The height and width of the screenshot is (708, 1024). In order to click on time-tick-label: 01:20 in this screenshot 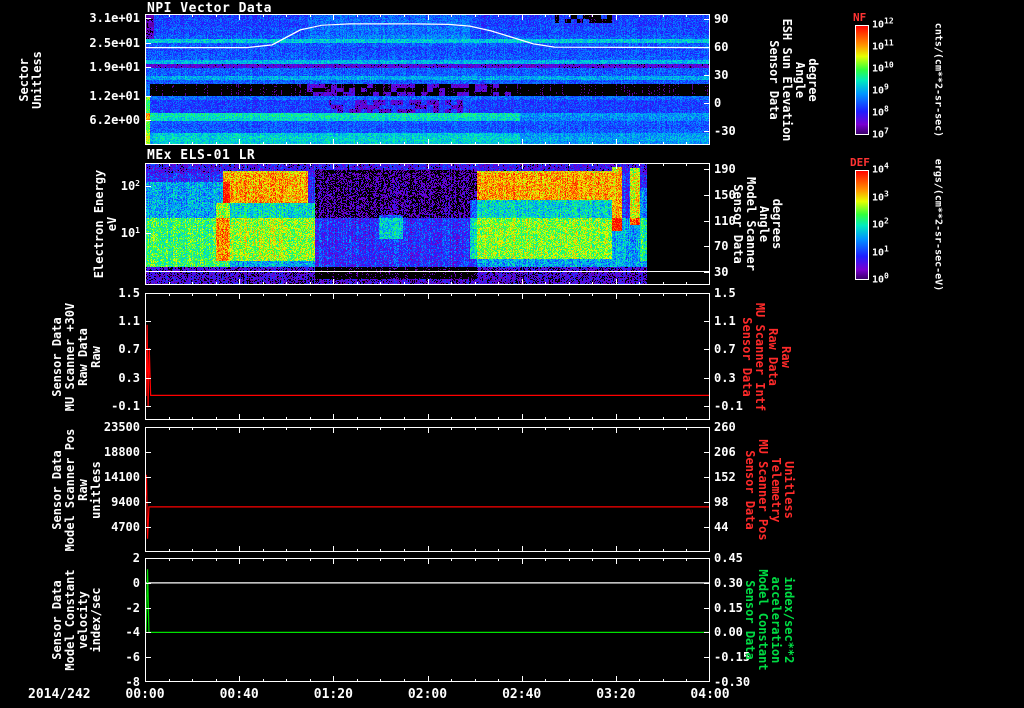, I will do `click(333, 694)`.